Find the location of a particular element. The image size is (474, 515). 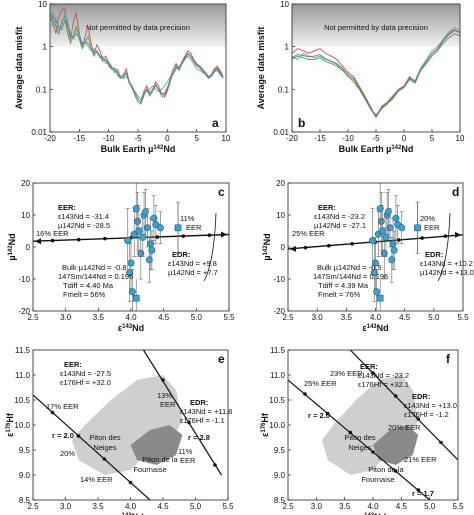

x-tick-label: -5 is located at coordinates (138, 138).